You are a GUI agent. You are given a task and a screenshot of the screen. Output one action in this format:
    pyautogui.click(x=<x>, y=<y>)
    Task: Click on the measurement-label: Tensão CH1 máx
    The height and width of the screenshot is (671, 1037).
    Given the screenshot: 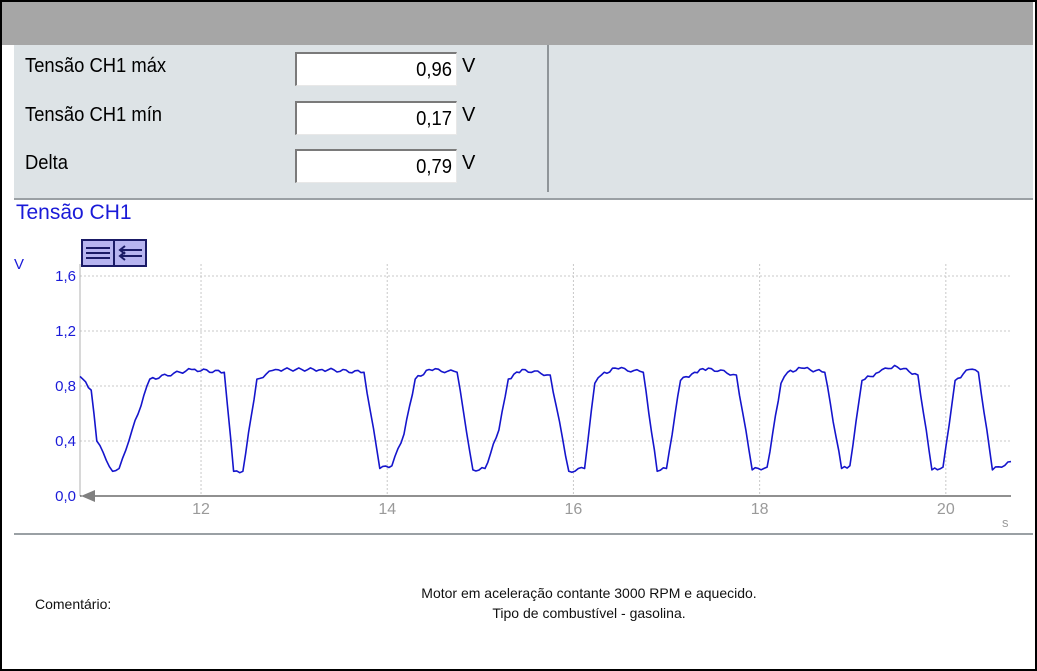 What is the action you would take?
    pyautogui.click(x=96, y=66)
    